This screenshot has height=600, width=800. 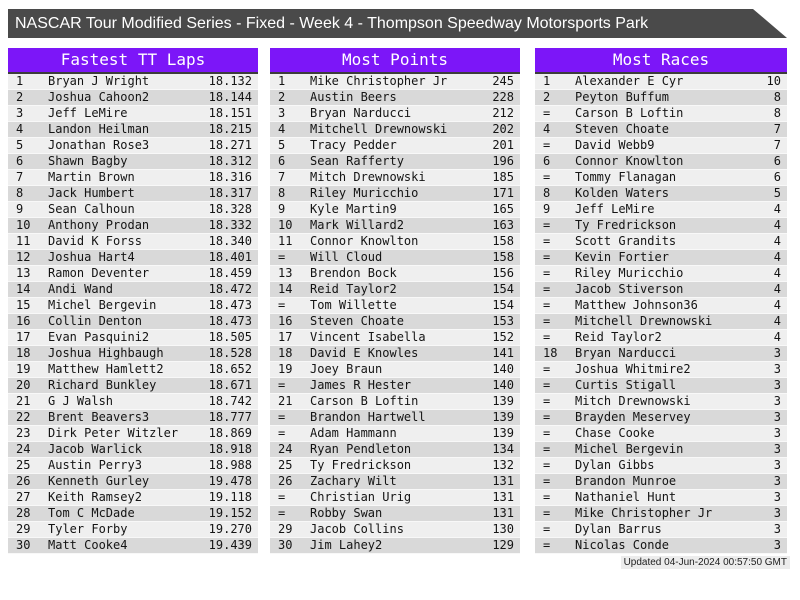 What do you see at coordinates (622, 97) in the screenshot?
I see `driver-name: Peyton Buffum` at bounding box center [622, 97].